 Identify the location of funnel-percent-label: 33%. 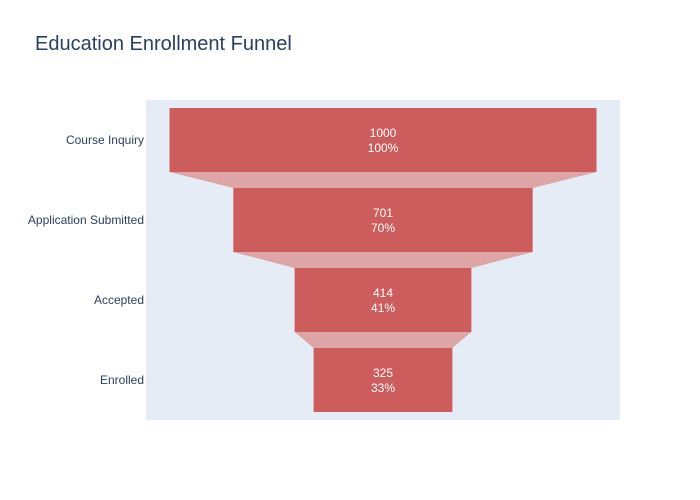
(383, 388).